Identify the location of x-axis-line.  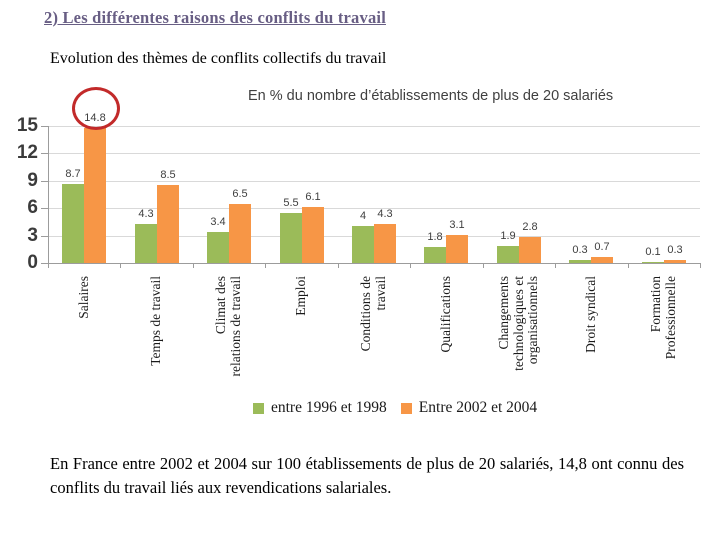
(374, 263).